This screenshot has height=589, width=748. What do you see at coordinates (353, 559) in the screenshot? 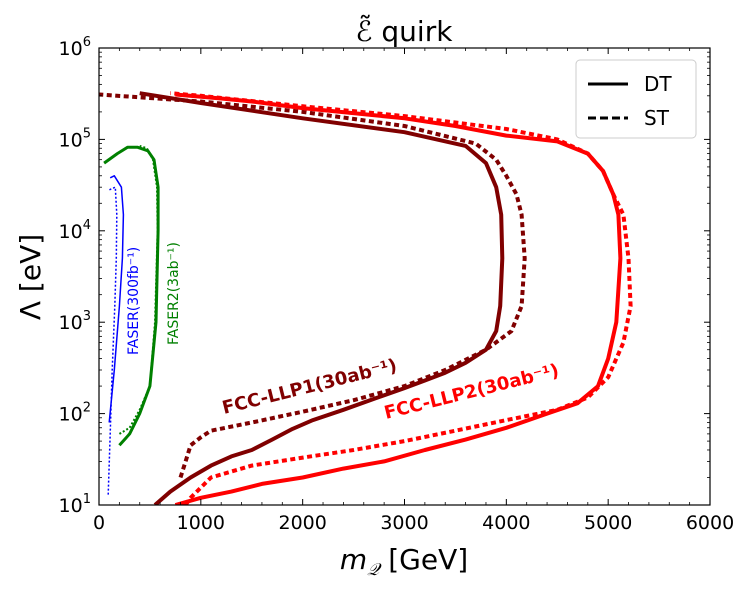
I see `x-axis-label-main: m` at bounding box center [353, 559].